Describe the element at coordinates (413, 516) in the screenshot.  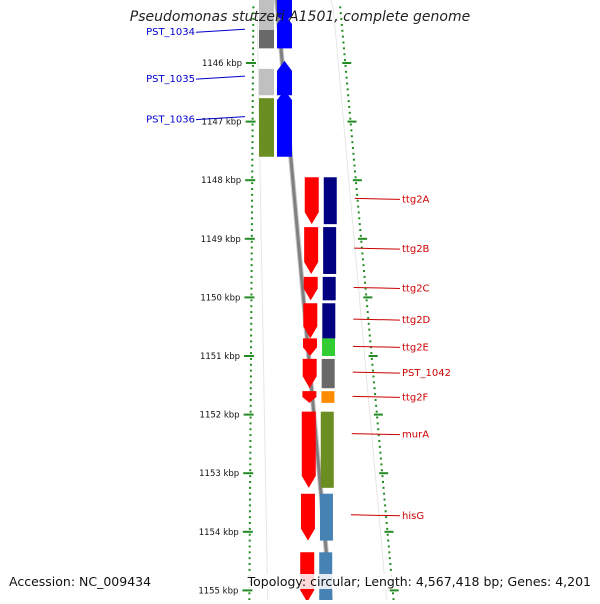
I see `gene-label-right: hisG` at that location.